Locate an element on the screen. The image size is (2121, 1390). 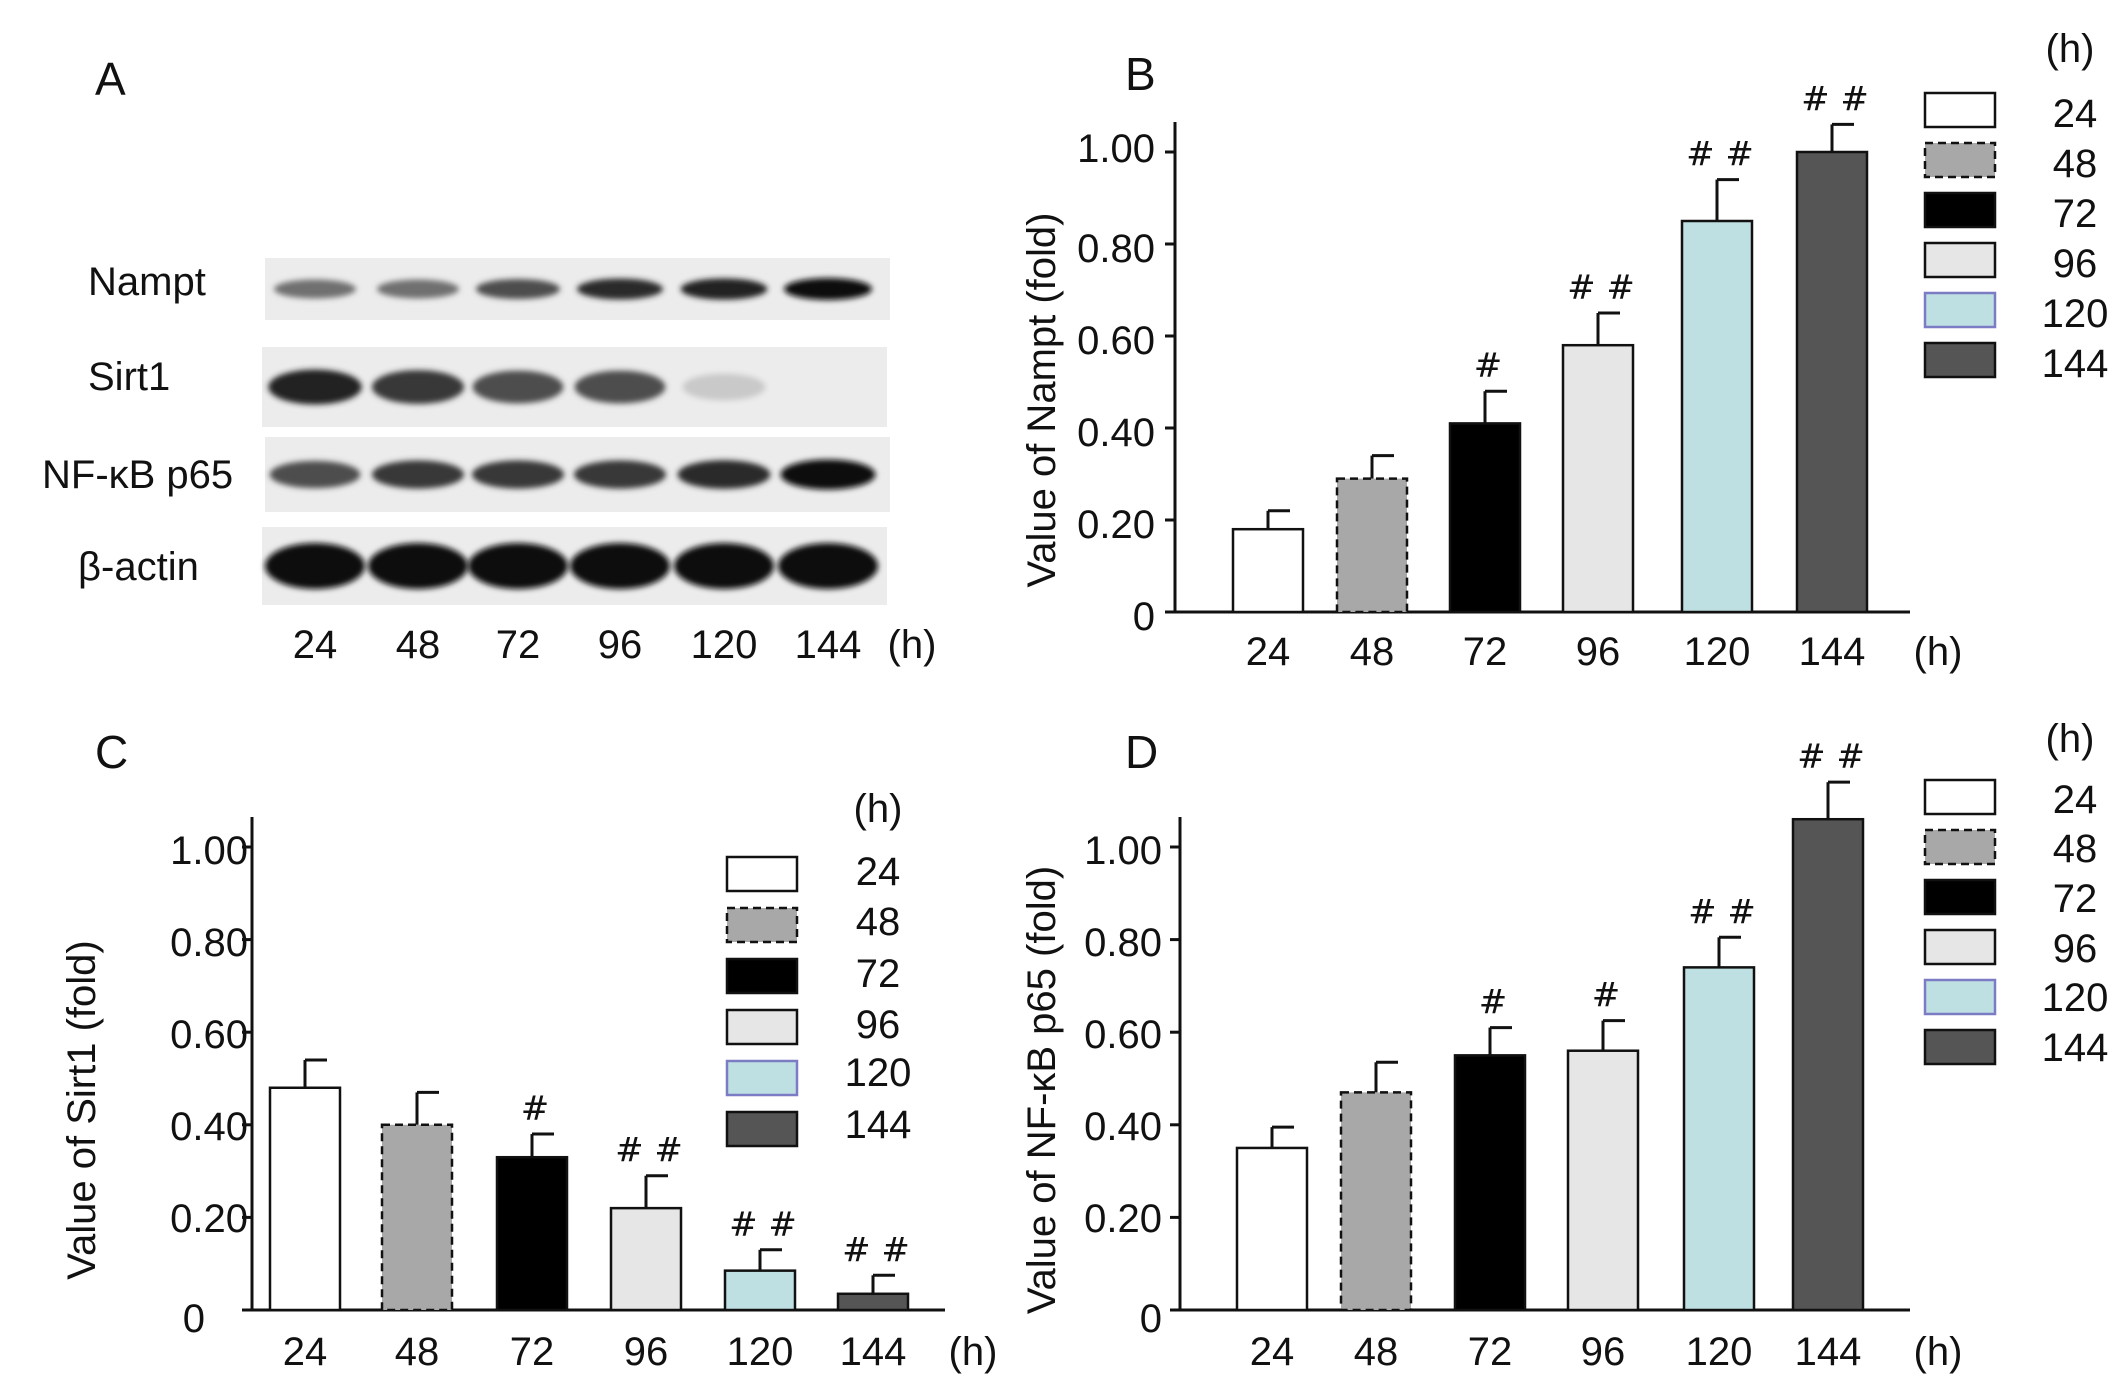
blot-strips is located at coordinates (576, 431).